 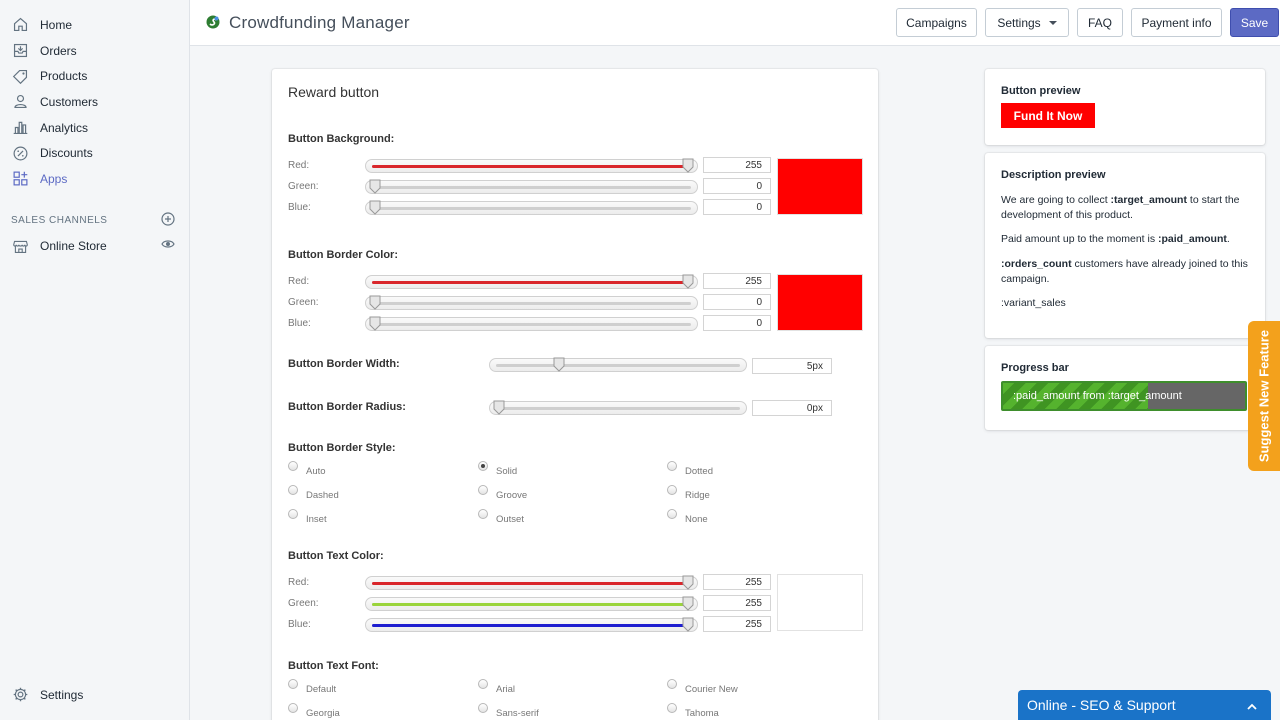 I want to click on button-preview-card: Button preview Fund It Now, so click(x=1125, y=107).